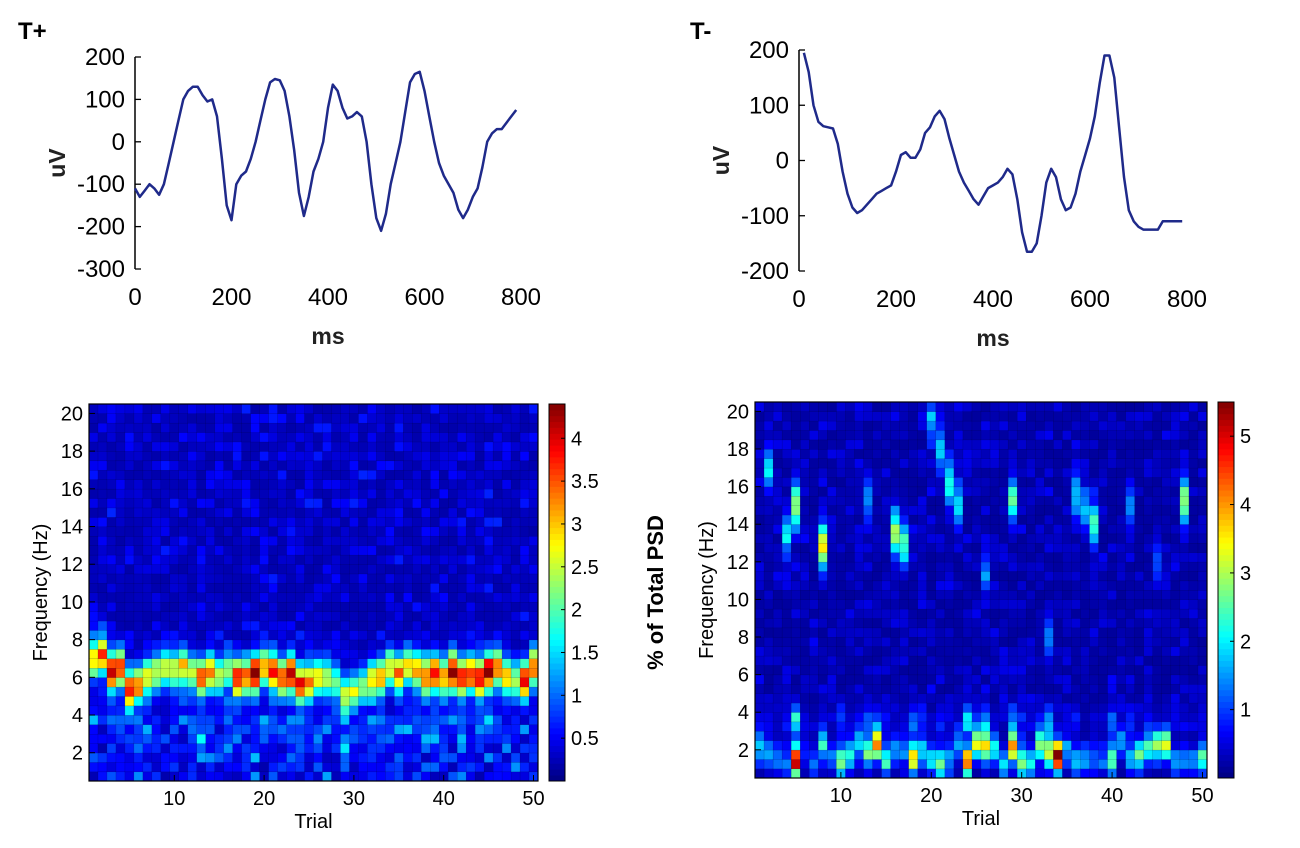  What do you see at coordinates (533, 799) in the screenshot?
I see `heatmap-tplus-xtick-label: 50` at bounding box center [533, 799].